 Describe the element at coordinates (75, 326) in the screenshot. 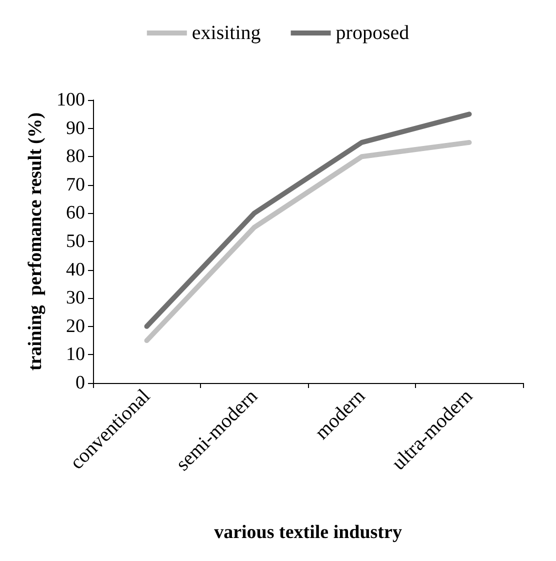

I see `y-tick-label: 20` at that location.